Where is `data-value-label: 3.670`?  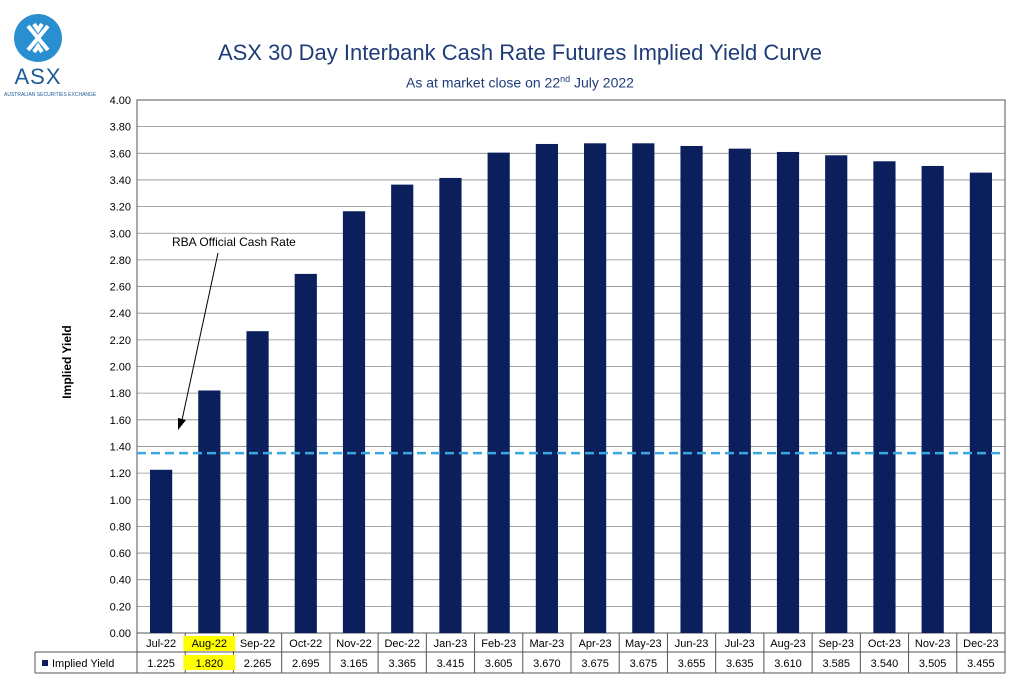
data-value-label: 3.670 is located at coordinates (547, 664).